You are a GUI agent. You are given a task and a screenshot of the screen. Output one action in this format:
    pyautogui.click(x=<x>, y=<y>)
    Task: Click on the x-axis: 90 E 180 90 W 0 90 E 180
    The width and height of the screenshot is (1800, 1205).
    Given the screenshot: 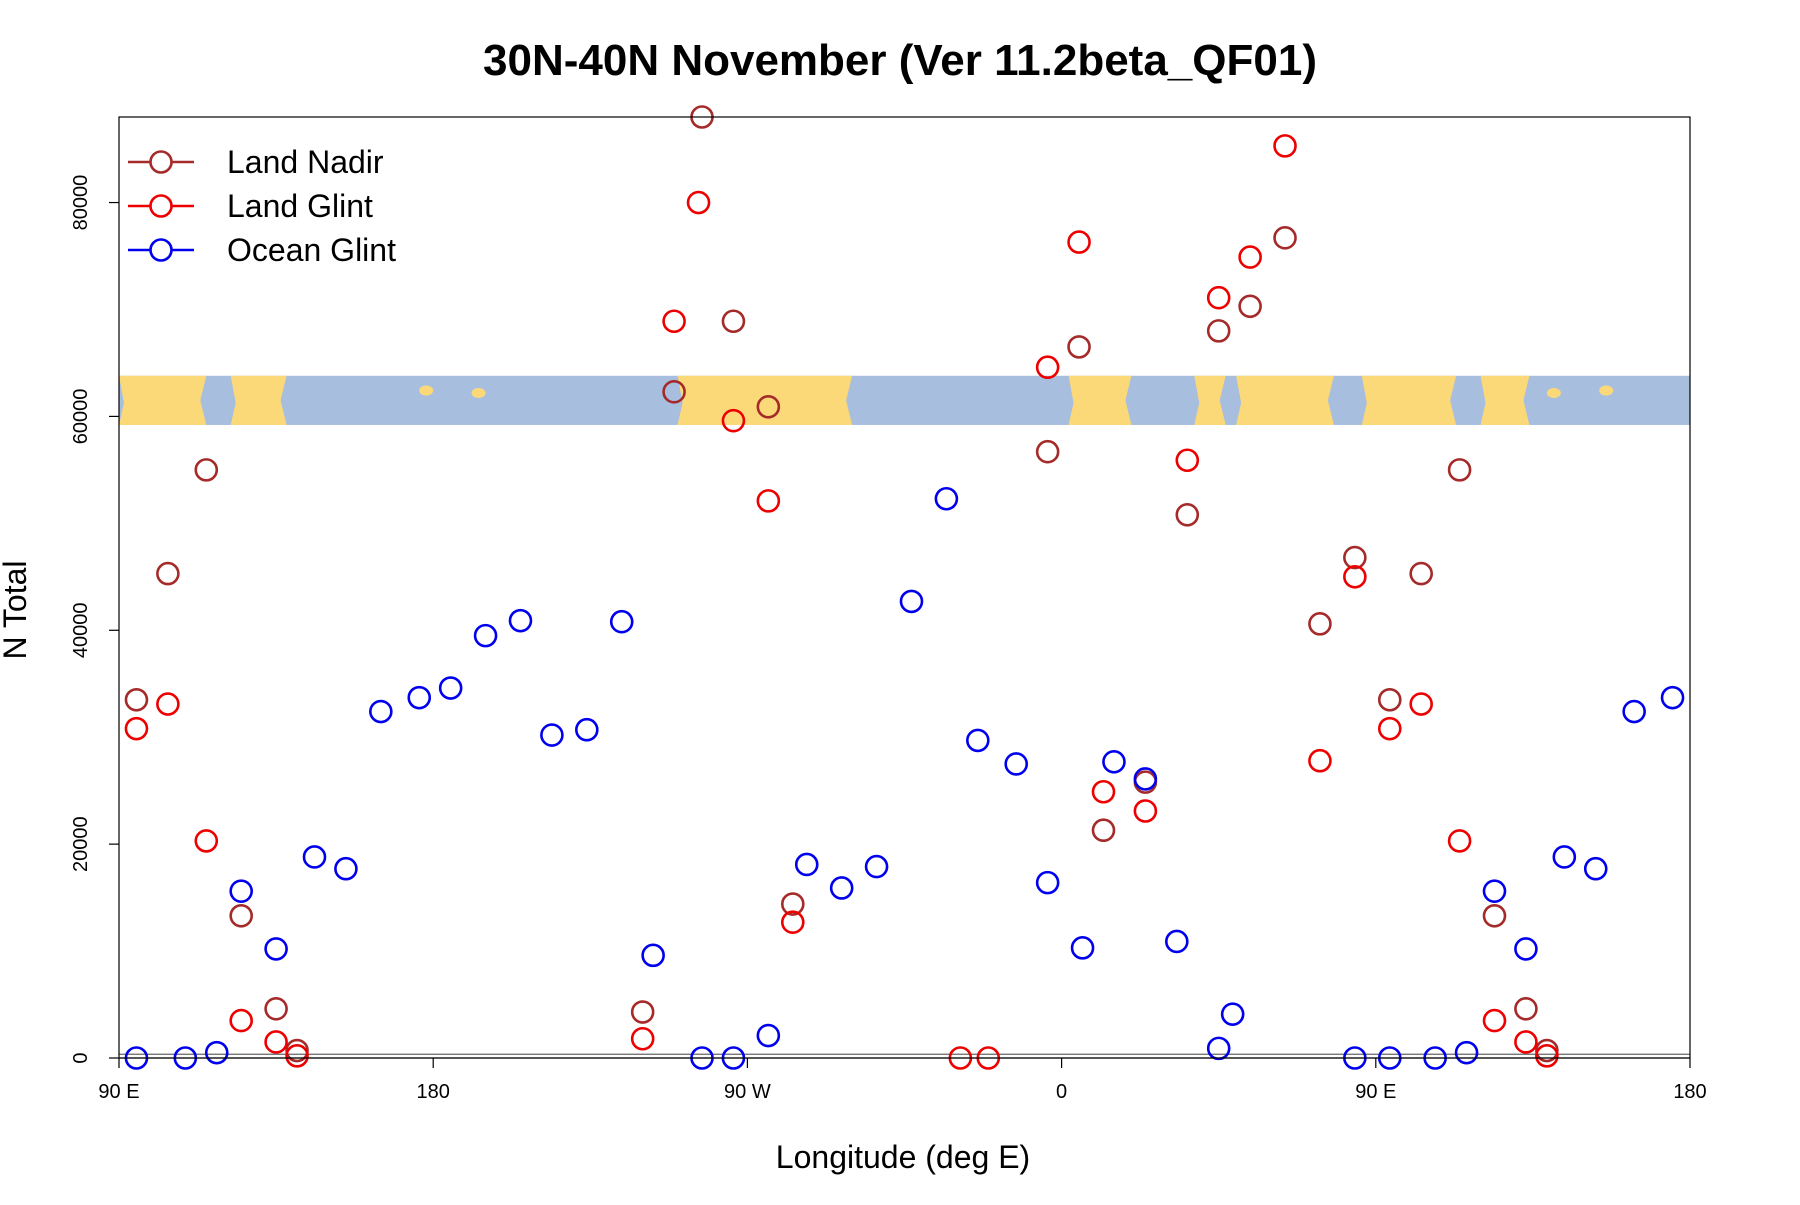 What is the action you would take?
    pyautogui.click(x=902, y=1080)
    